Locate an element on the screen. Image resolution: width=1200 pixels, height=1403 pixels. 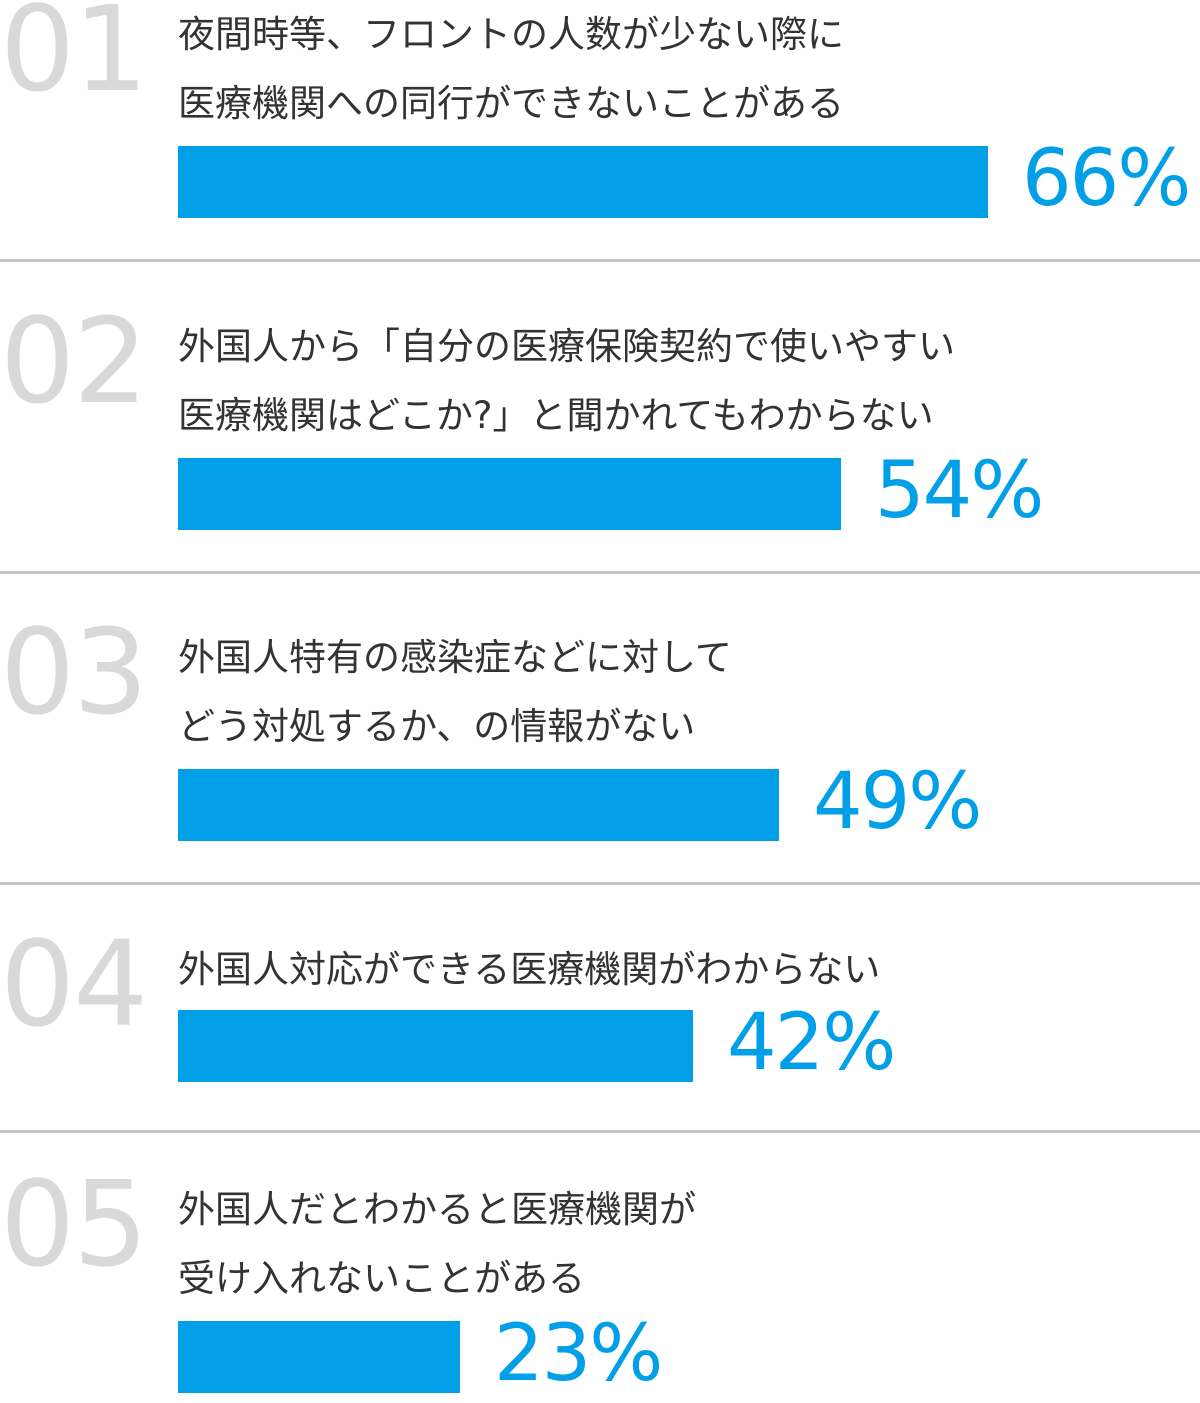
rank-number: 05 is located at coordinates (74, 1224).